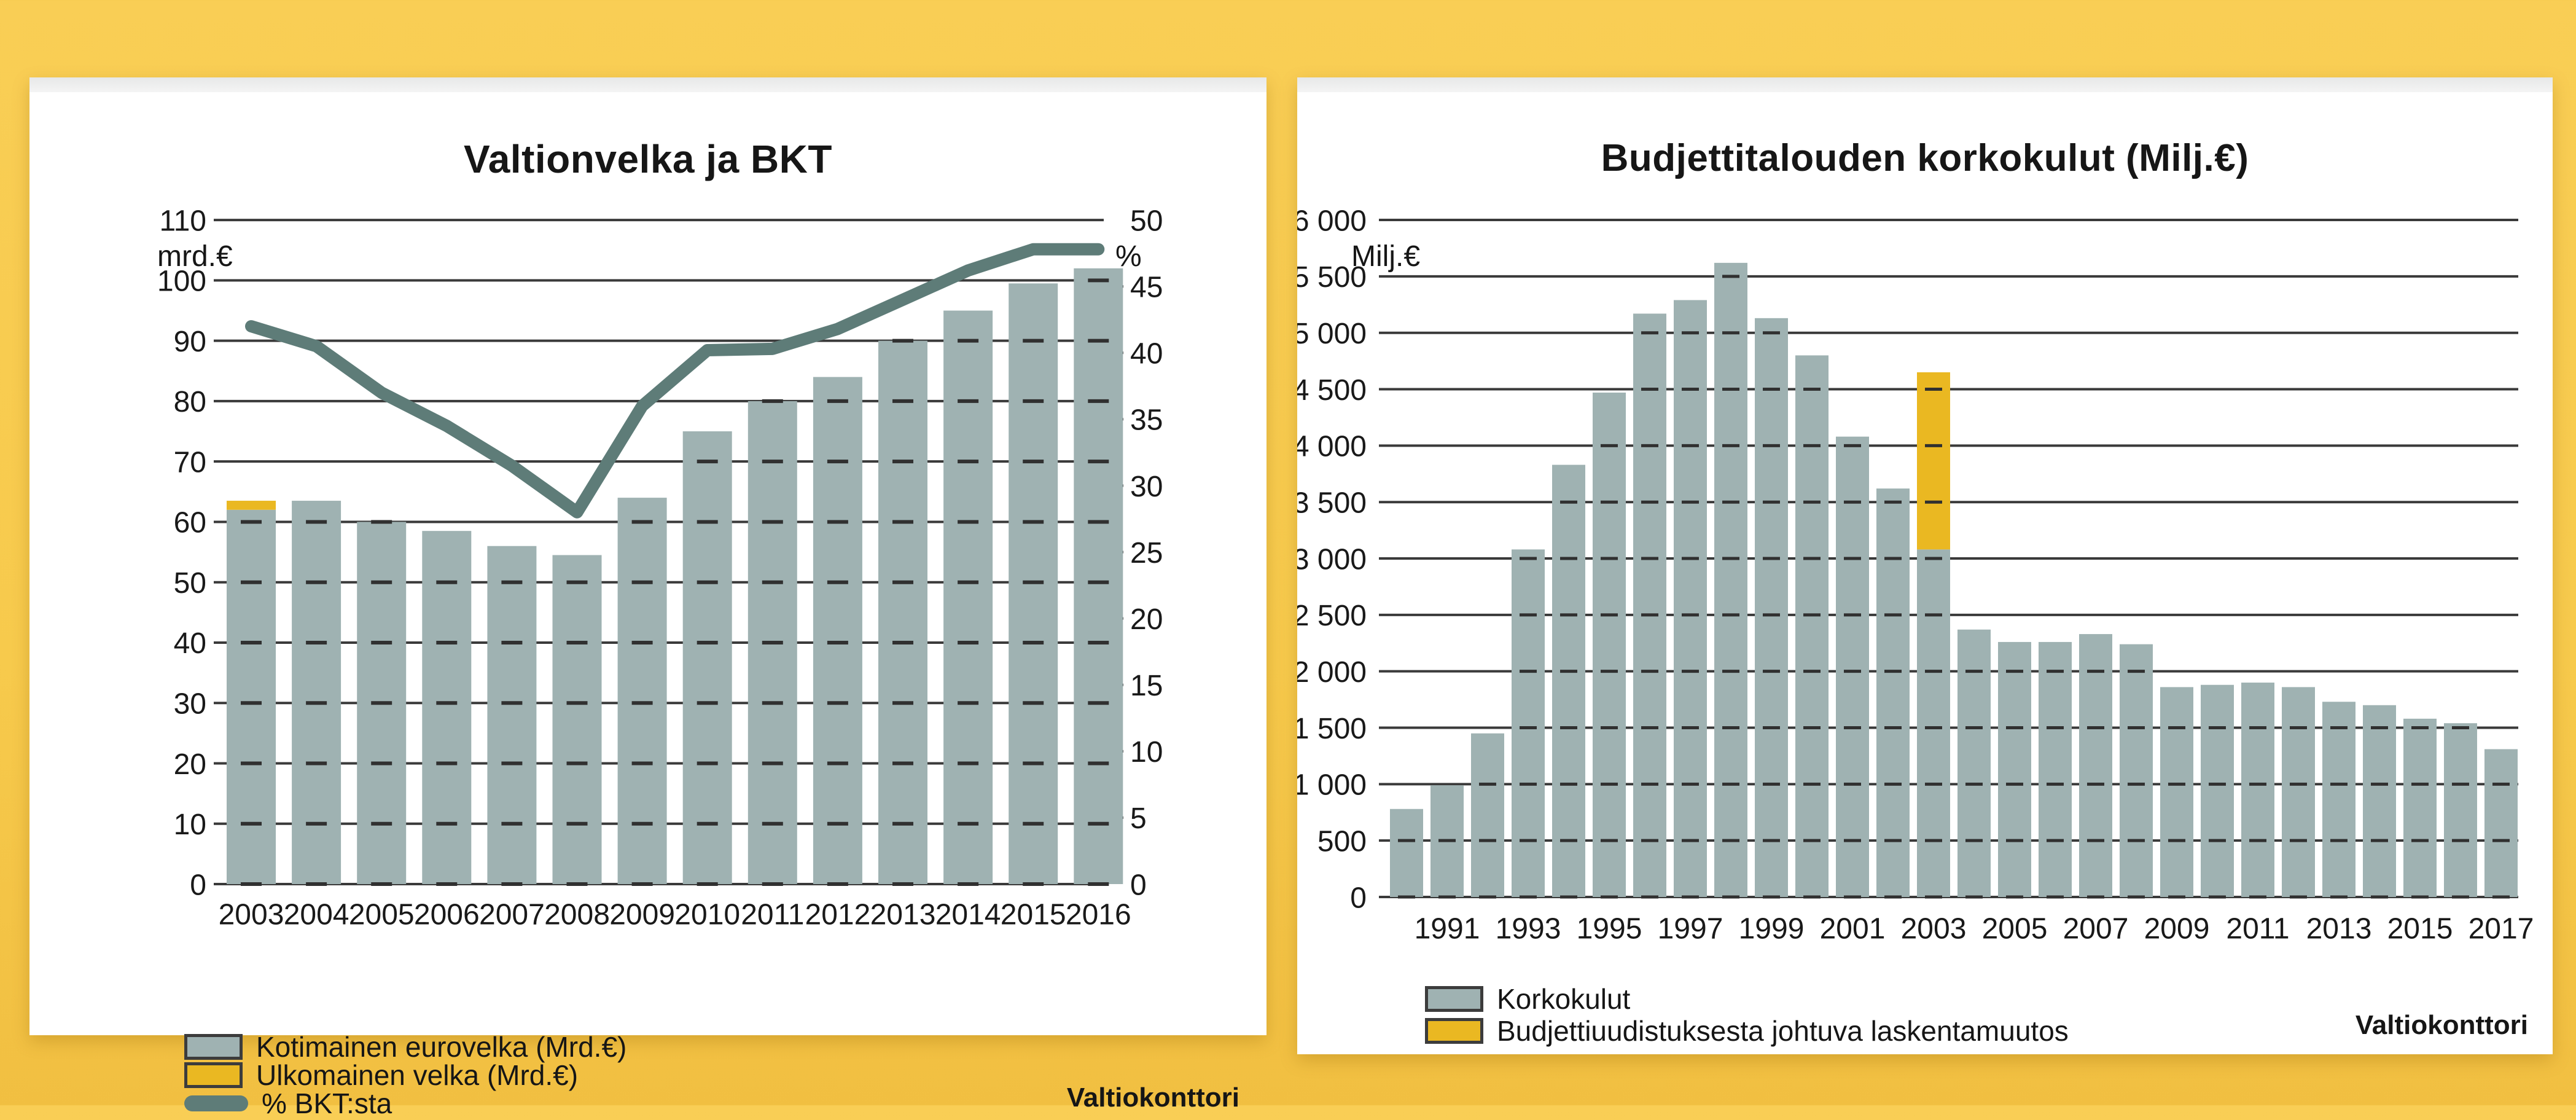 The width and height of the screenshot is (2576, 1120). Describe the element at coordinates (1487, 815) in the screenshot. I see `bar-korkokulut-1992` at that location.